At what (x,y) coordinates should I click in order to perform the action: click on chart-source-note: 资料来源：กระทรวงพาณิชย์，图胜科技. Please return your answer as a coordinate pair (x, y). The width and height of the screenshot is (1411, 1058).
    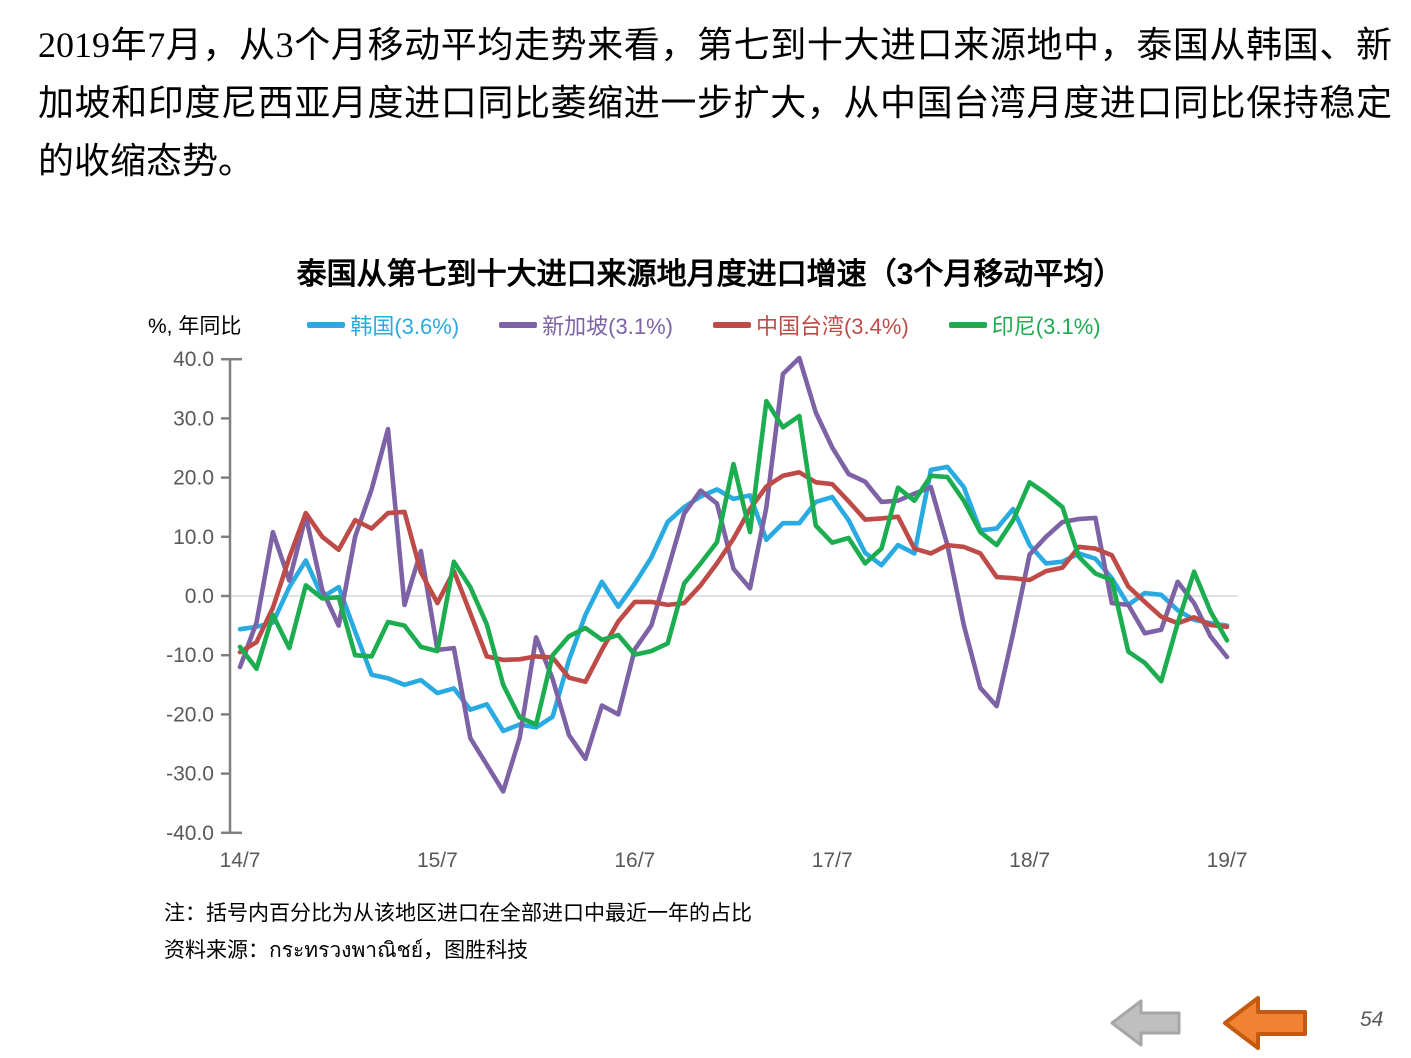
    Looking at the image, I should click on (346, 950).